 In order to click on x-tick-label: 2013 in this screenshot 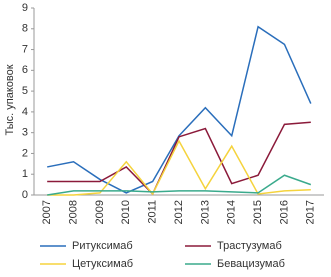, I will do `click(205, 212)`.